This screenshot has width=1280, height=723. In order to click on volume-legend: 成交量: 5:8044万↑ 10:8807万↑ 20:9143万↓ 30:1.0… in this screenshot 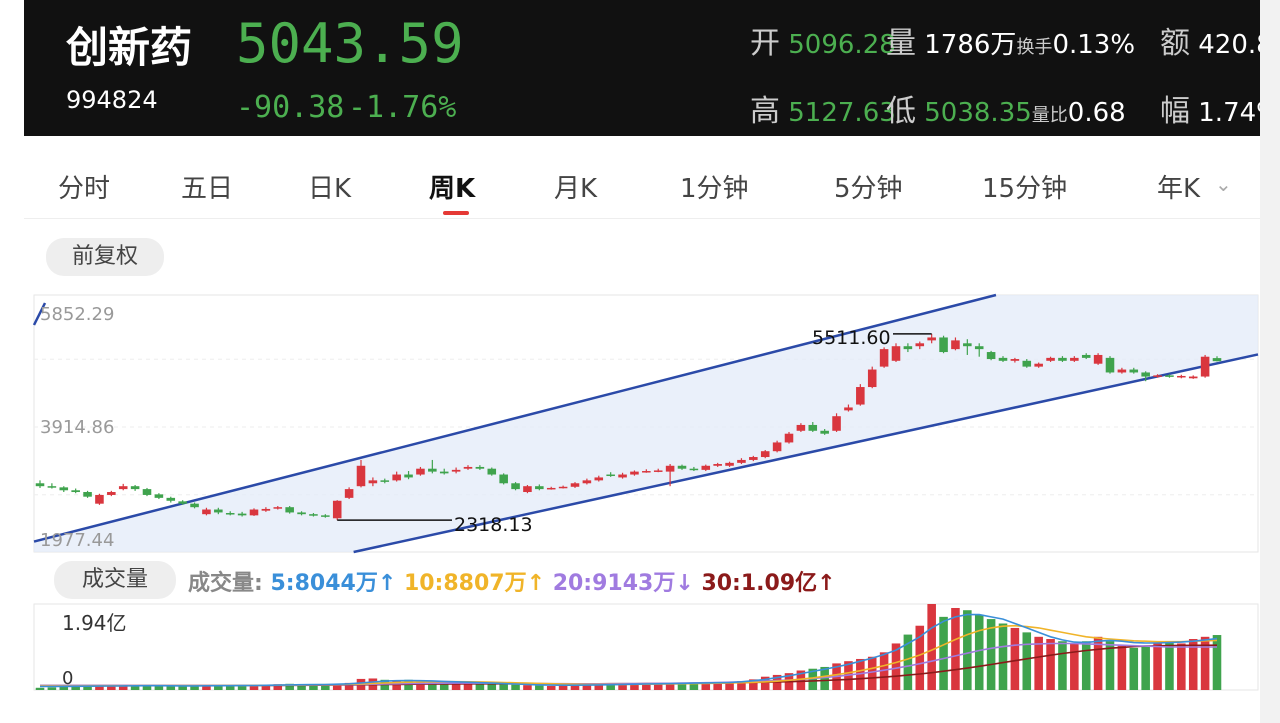, I will do `click(512, 581)`.